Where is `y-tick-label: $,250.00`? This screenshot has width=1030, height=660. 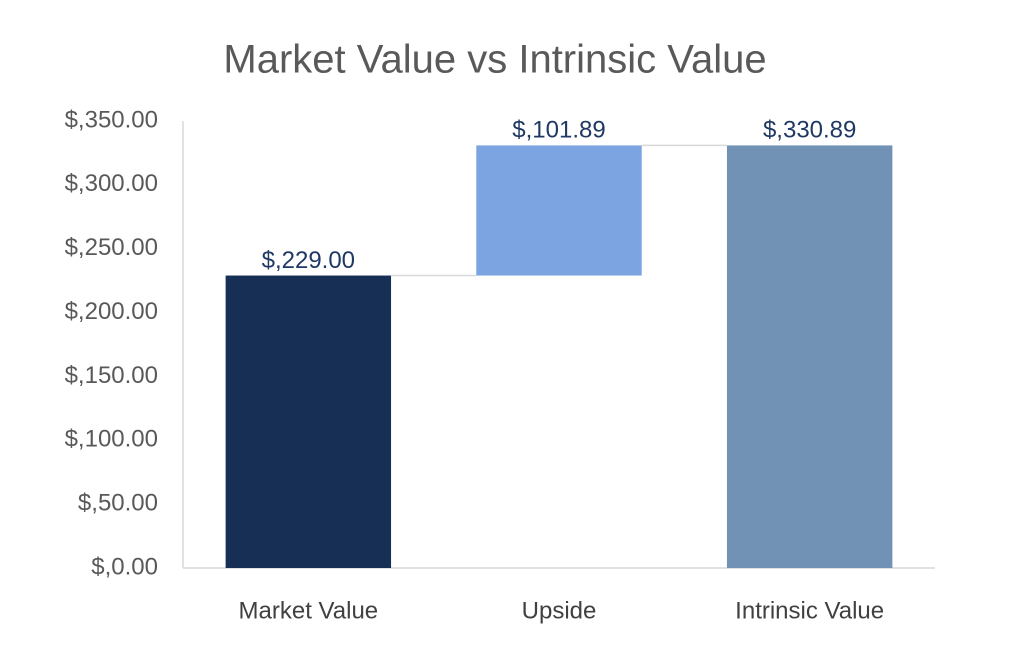
y-tick-label: $,250.00 is located at coordinates (111, 247).